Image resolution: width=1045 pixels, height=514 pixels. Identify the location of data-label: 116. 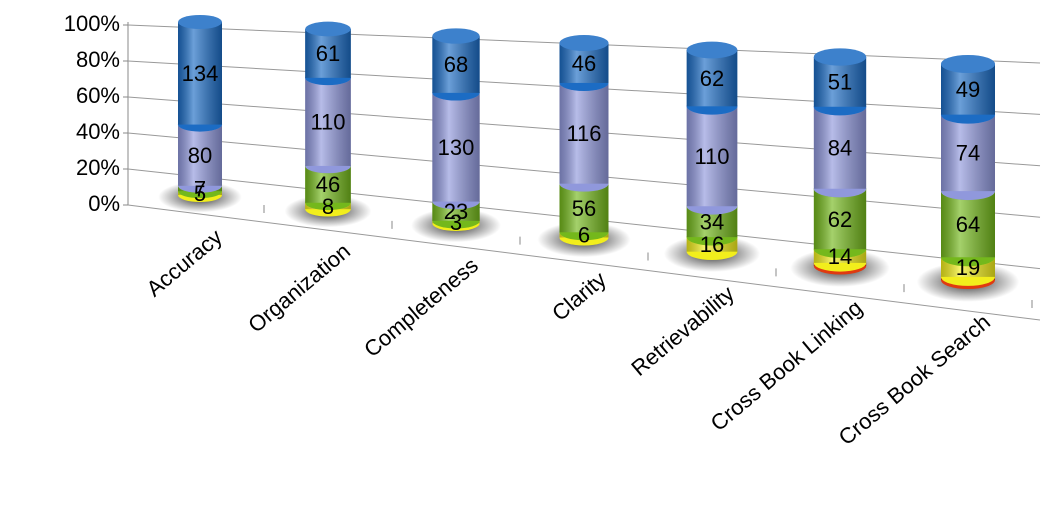
(583, 133).